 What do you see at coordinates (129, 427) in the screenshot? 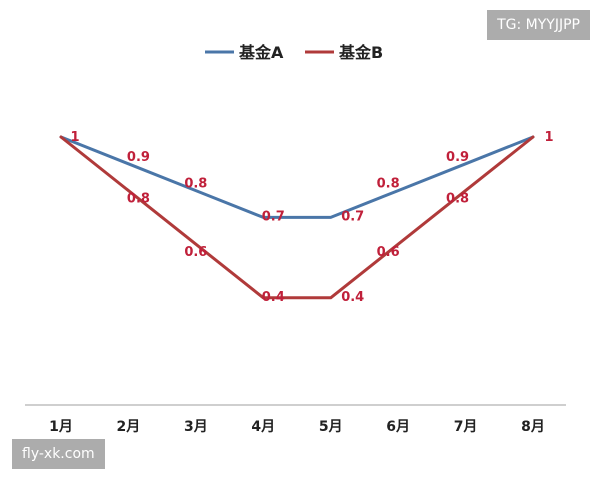
I see `x-tick-label: 2月` at bounding box center [129, 427].